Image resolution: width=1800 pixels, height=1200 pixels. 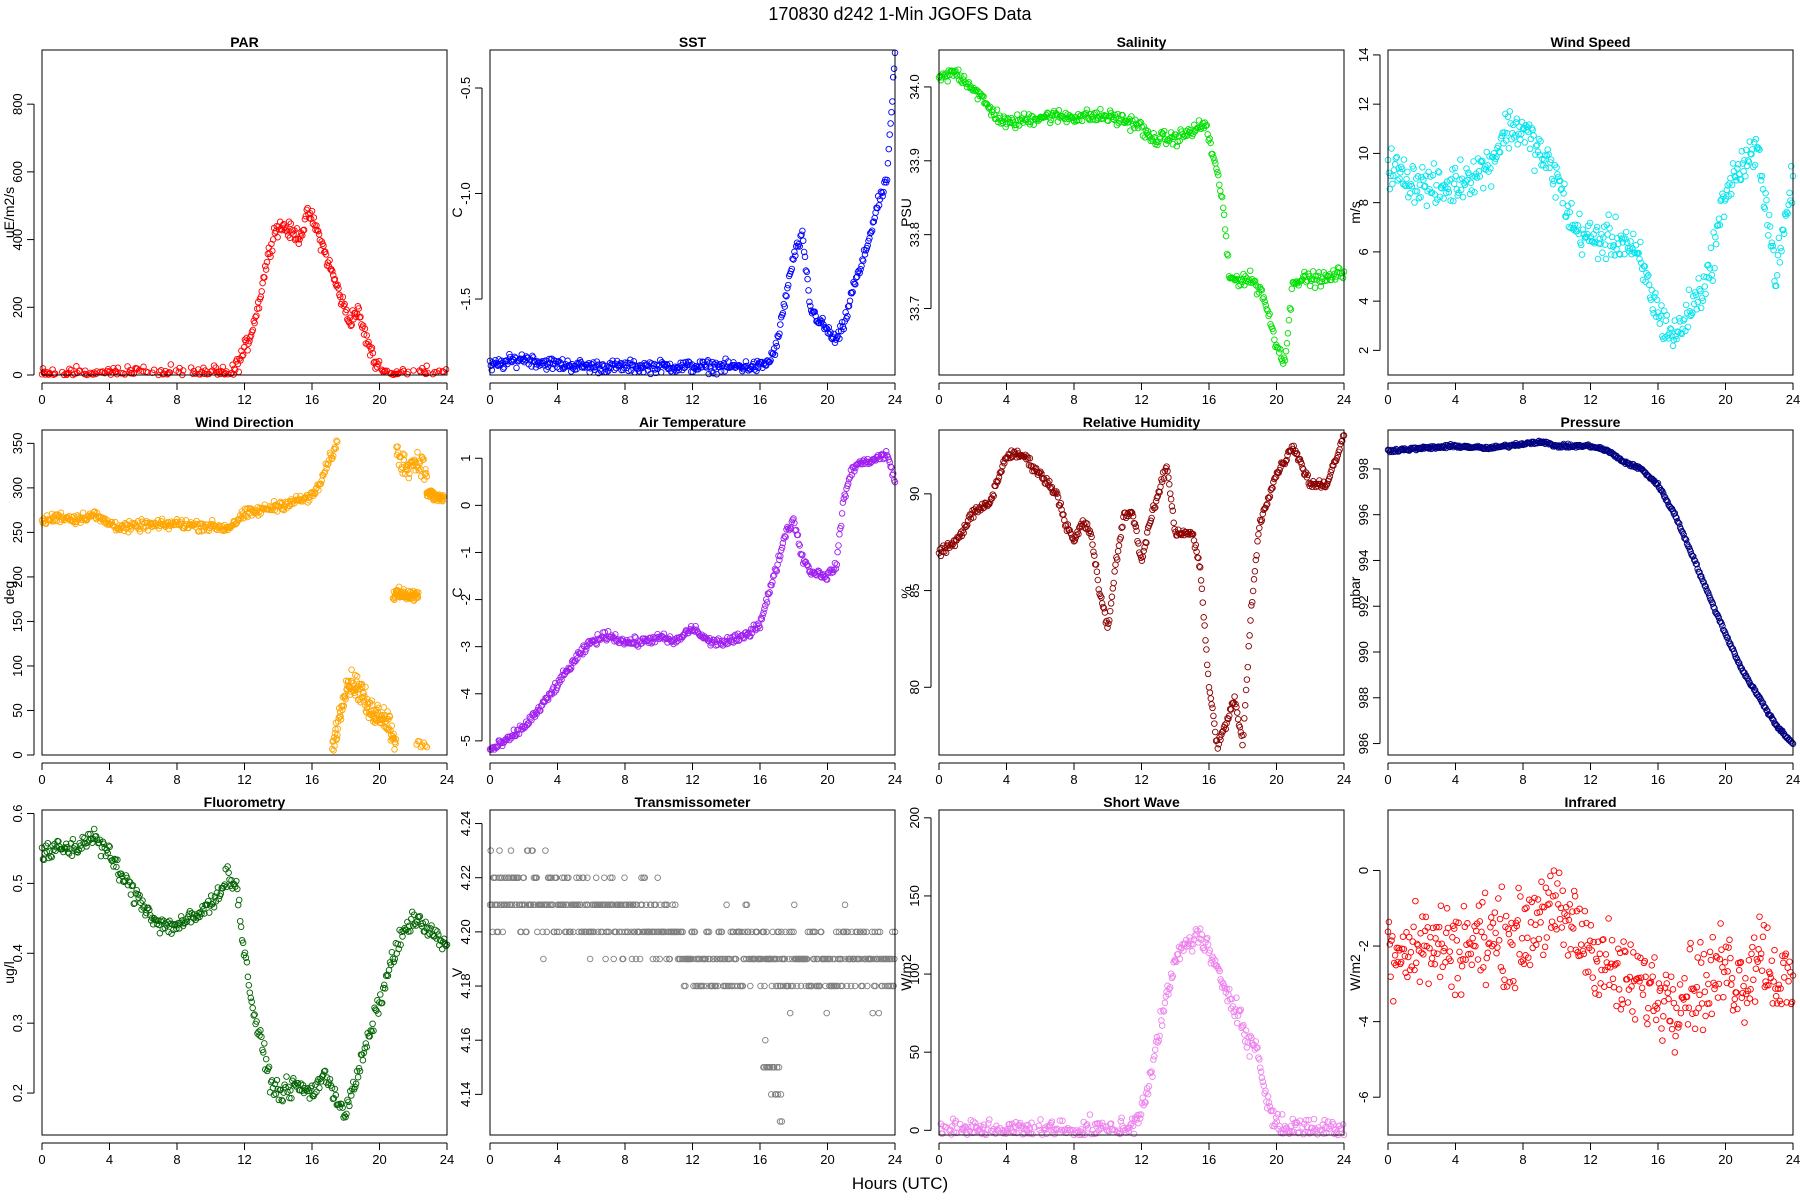 I want to click on sst-plot-frame, so click(x=692, y=212).